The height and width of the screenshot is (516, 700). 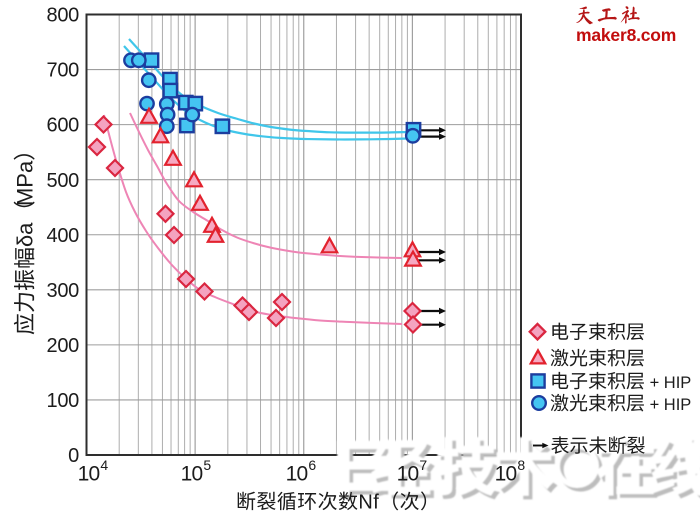 What do you see at coordinates (63, 126) in the screenshot?
I see `svg-text: 600` at bounding box center [63, 126].